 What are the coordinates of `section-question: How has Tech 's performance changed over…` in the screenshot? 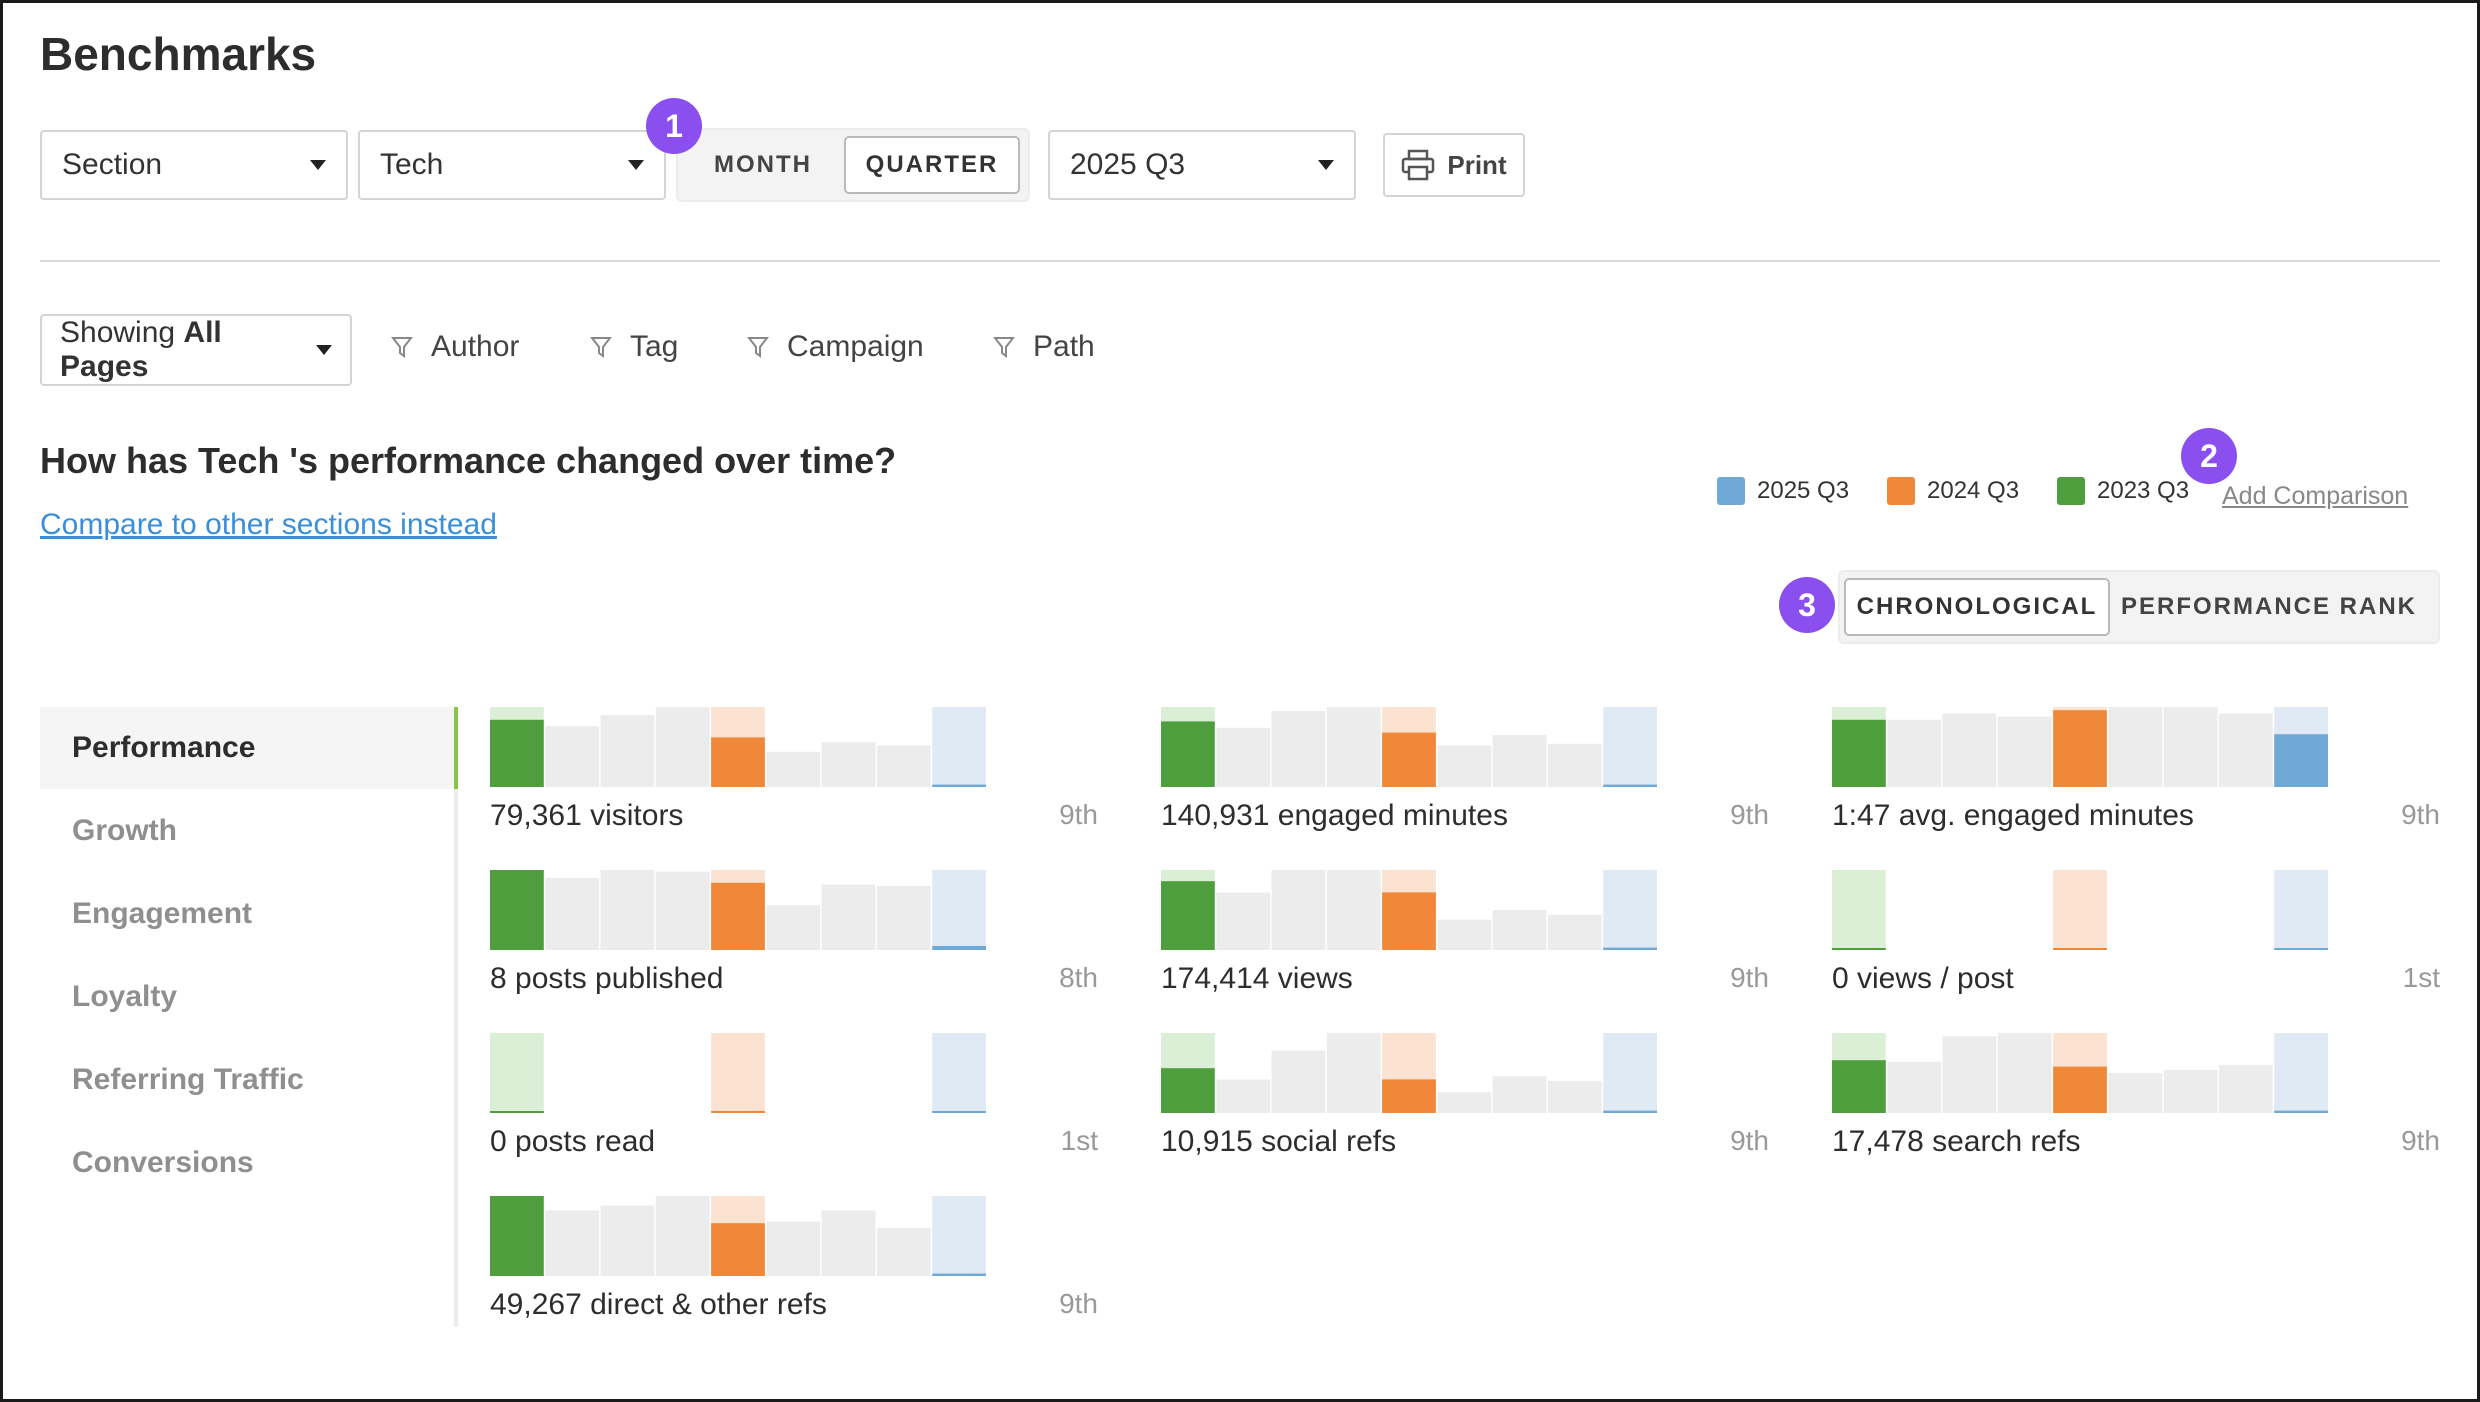 It's located at (468, 460).